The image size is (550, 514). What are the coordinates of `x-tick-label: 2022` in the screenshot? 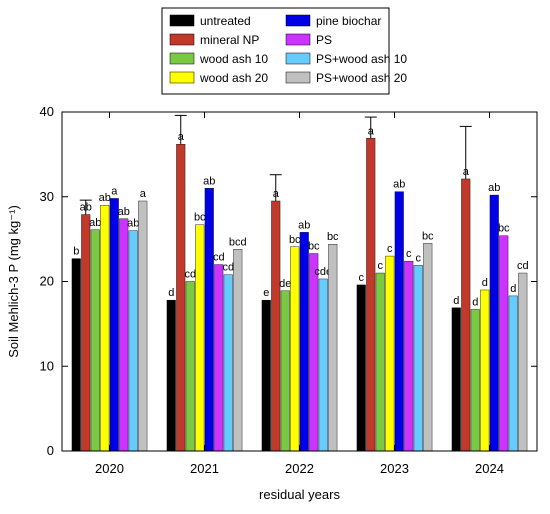 It's located at (299, 468).